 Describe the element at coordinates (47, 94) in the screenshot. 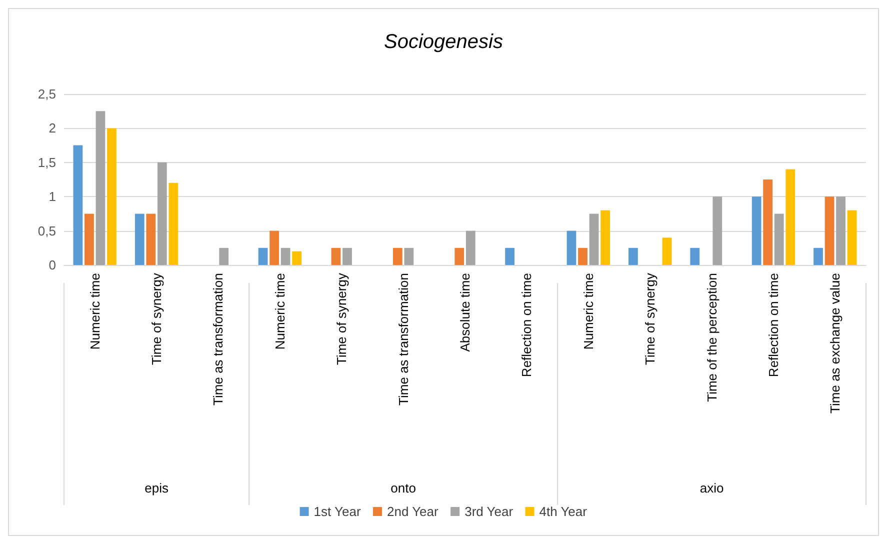

I see `y-tick-label: 2,5` at that location.